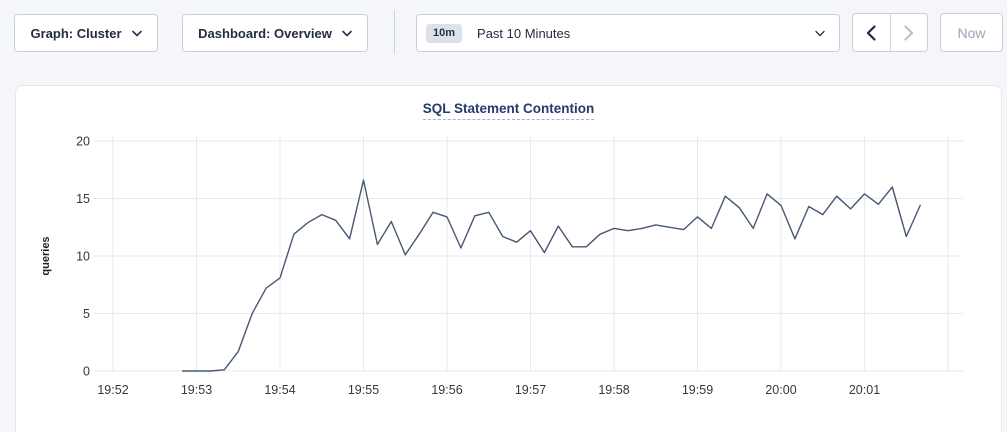  Describe the element at coordinates (628, 33) in the screenshot. I see `time-range-selector: 10m Past 10 Minutes` at that location.